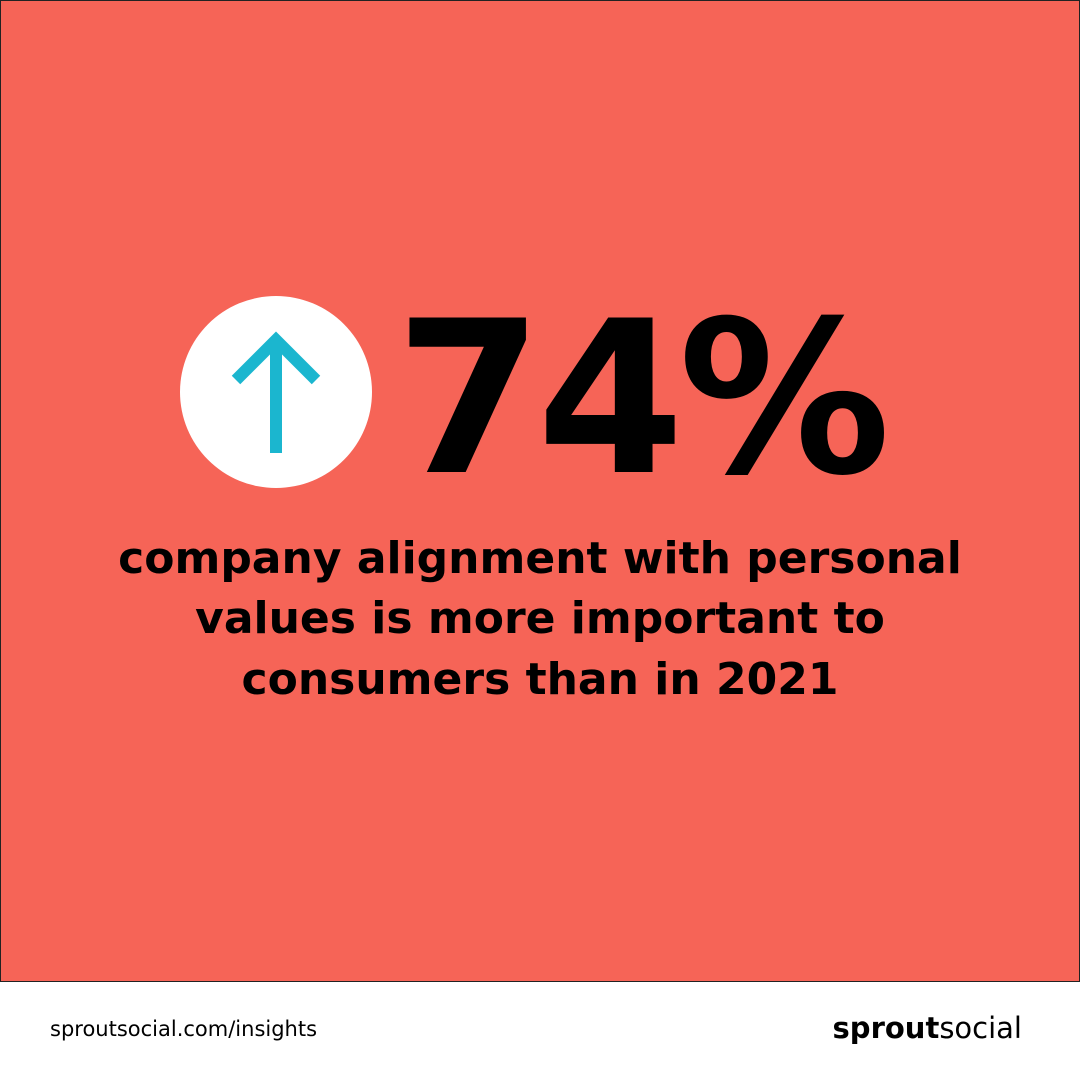 This screenshot has width=1080, height=1080. What do you see at coordinates (540, 558) in the screenshot?
I see `statement-line: company alignment with personal` at bounding box center [540, 558].